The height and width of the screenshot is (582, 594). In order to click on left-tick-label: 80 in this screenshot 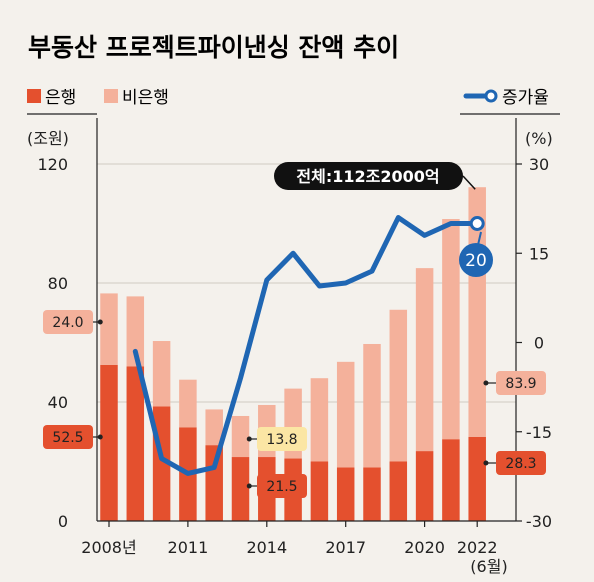, I will do `click(58, 283)`.